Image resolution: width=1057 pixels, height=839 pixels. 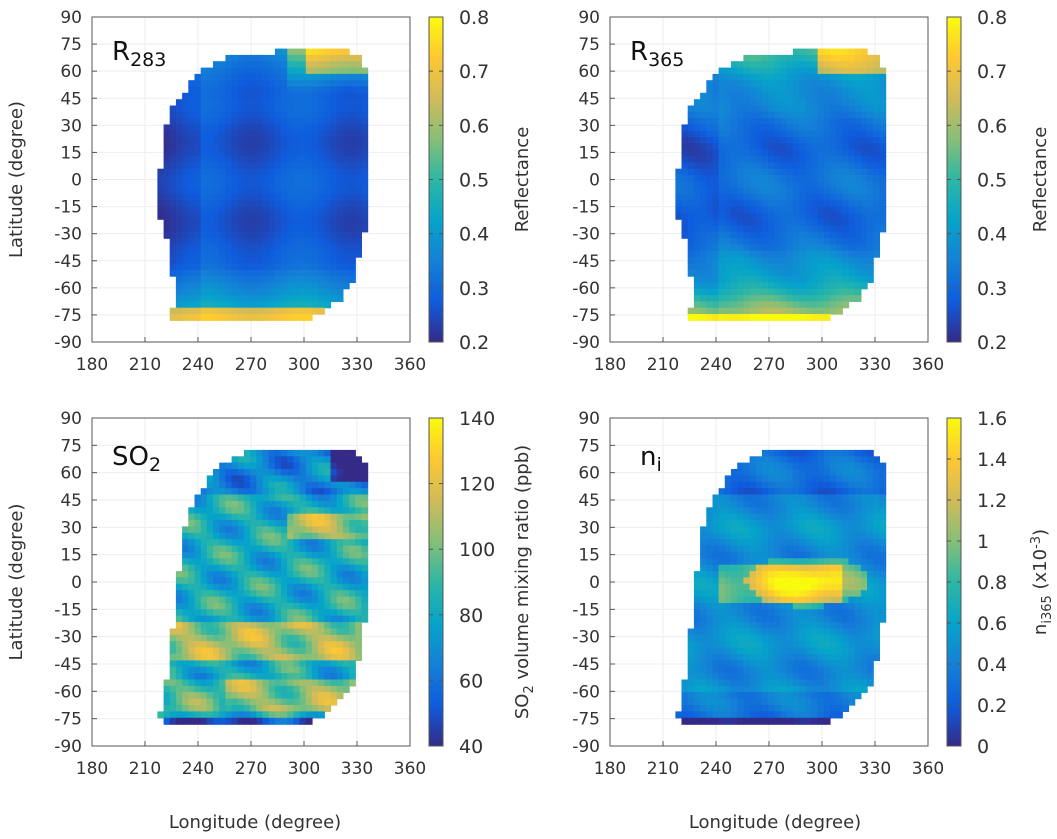 I want to click on colorbar-label: SO2 volume mixing ratio (ppb), so click(x=524, y=582).